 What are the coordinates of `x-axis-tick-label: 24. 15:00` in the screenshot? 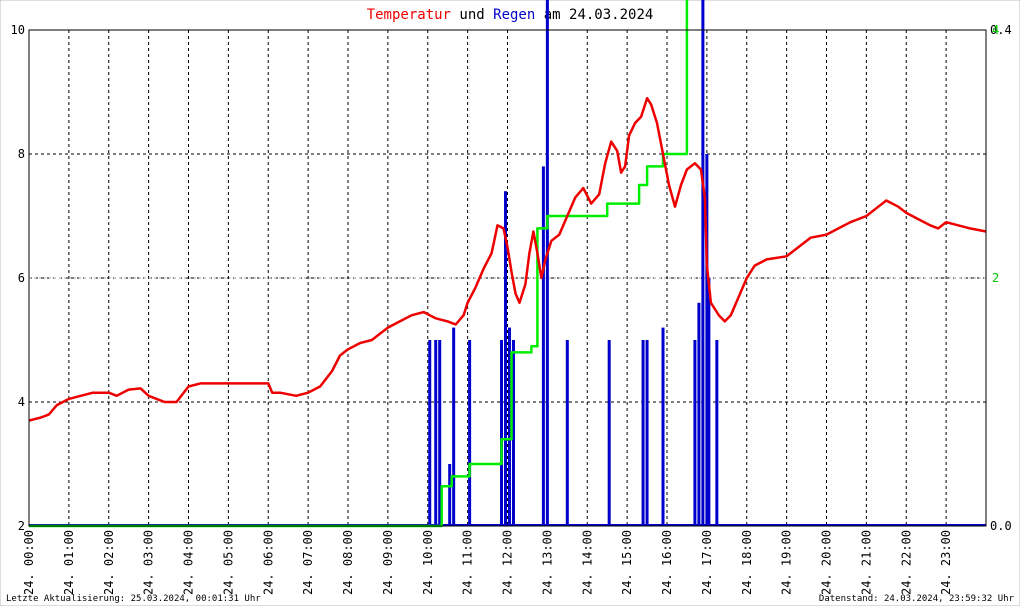 It's located at (627, 562).